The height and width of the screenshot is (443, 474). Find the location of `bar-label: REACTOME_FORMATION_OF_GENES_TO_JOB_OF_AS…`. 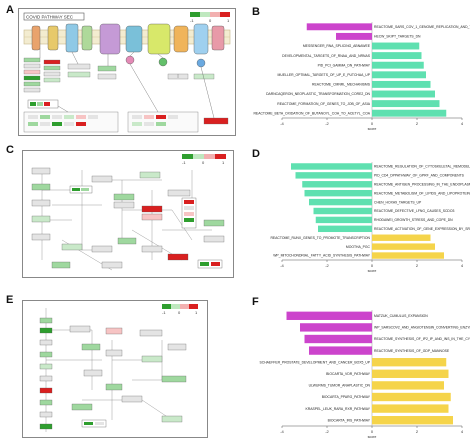

bar-label: REACTOME_FORMATION_OF_GENES_TO_JOB_OF_AS… is located at coordinates (323, 104).